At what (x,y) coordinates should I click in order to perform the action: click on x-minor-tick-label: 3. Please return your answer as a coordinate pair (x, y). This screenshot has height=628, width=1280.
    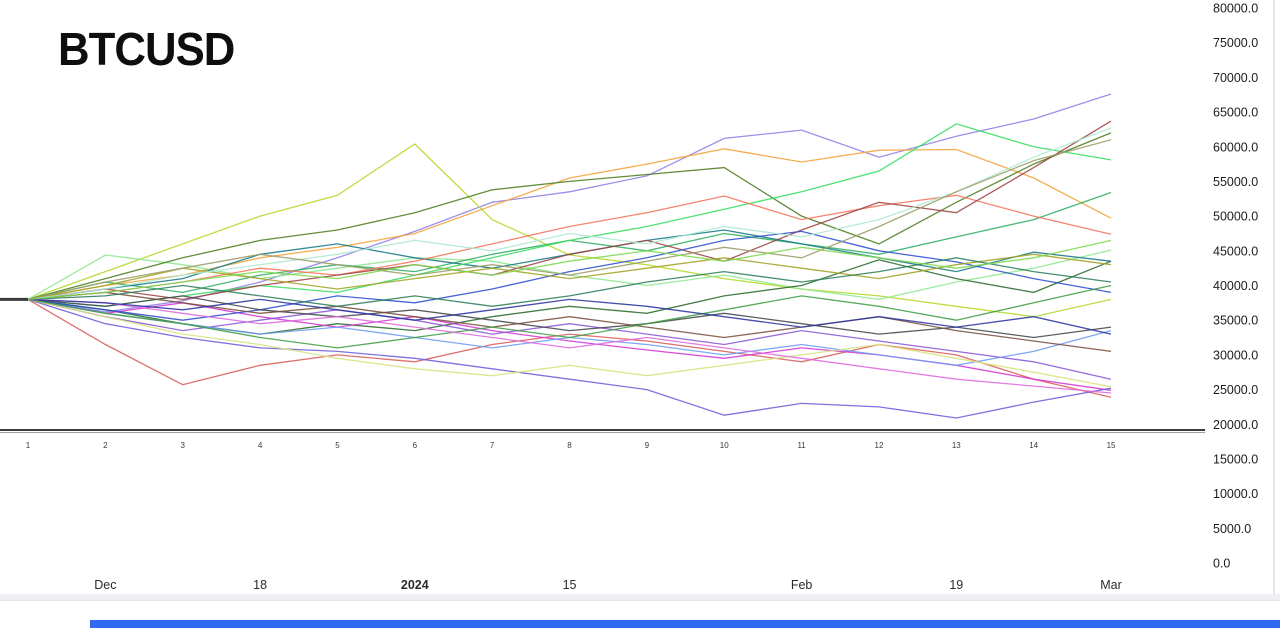
    Looking at the image, I should click on (182, 445).